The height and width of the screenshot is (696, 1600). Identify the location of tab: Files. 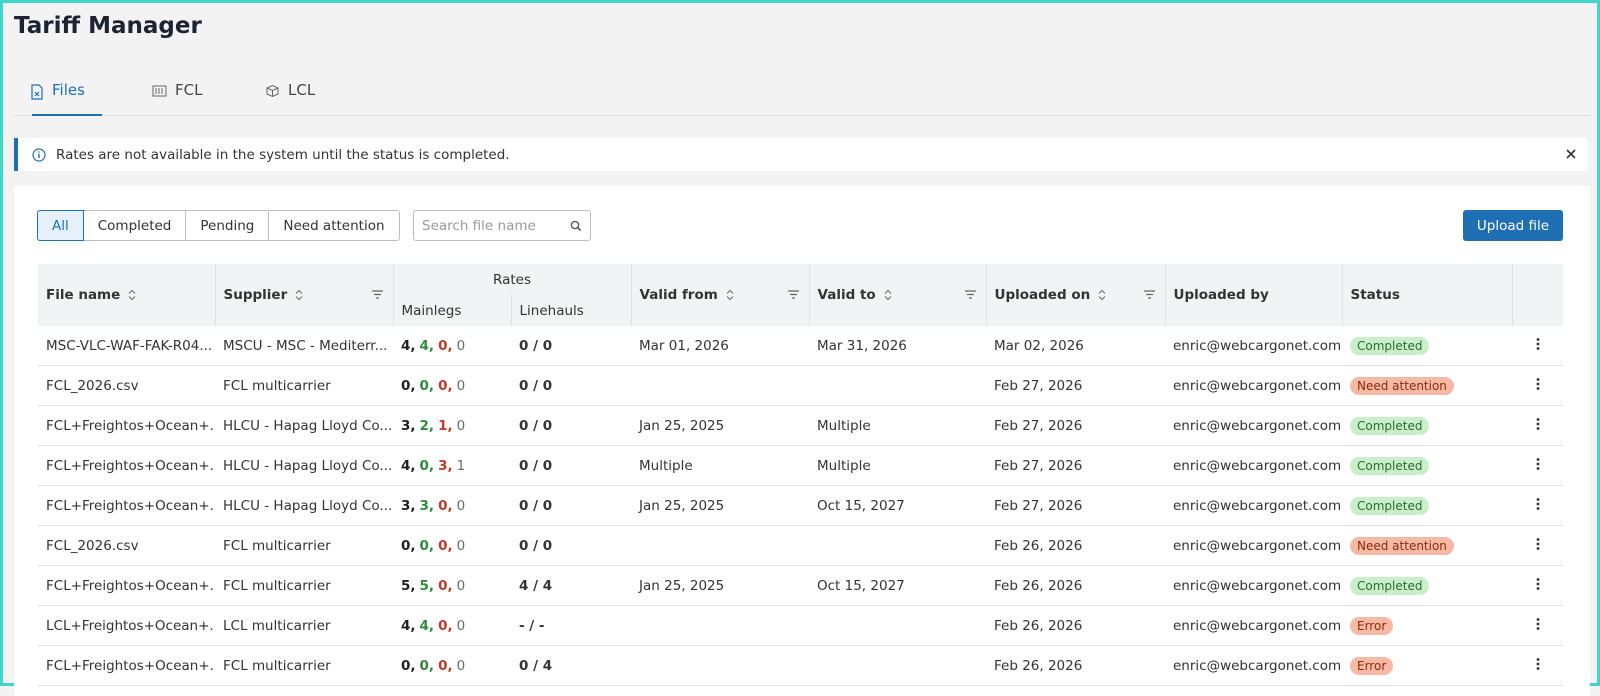
(66, 98).